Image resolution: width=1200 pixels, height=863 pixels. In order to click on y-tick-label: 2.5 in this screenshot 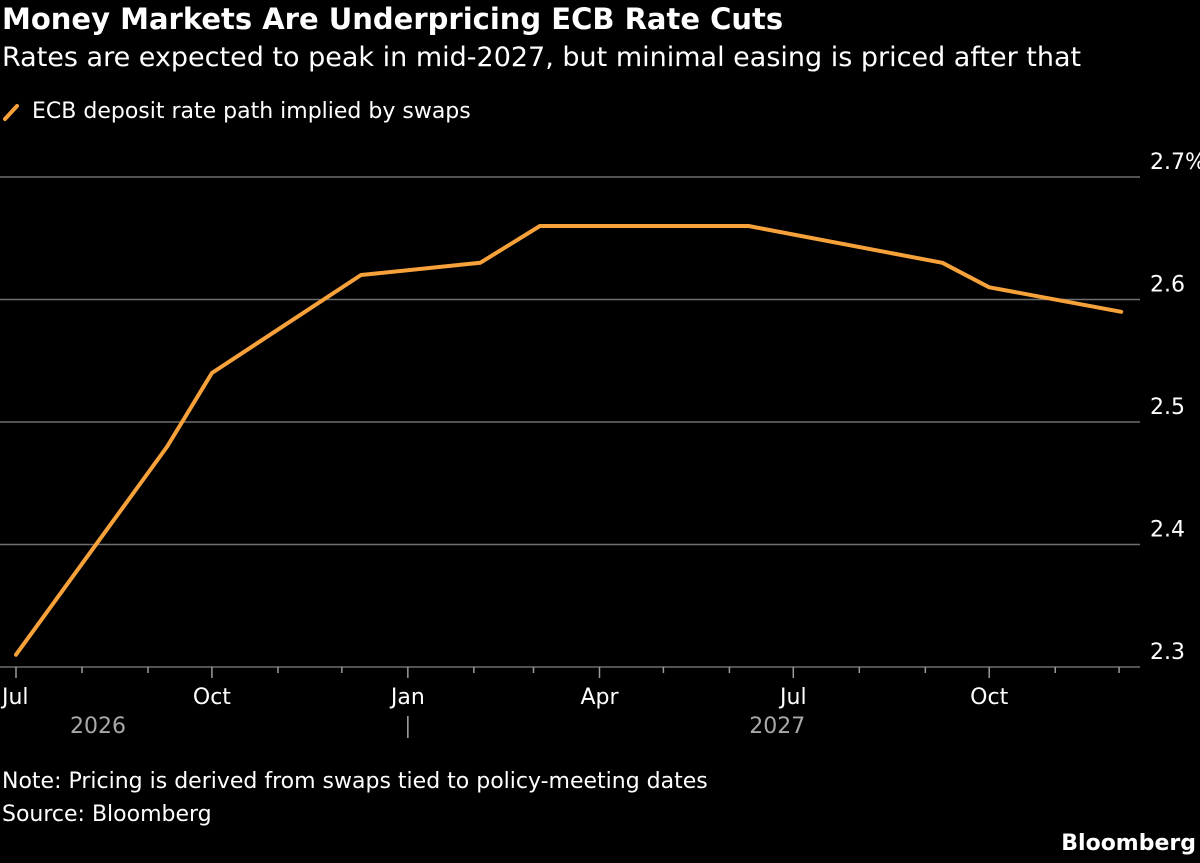, I will do `click(1167, 407)`.